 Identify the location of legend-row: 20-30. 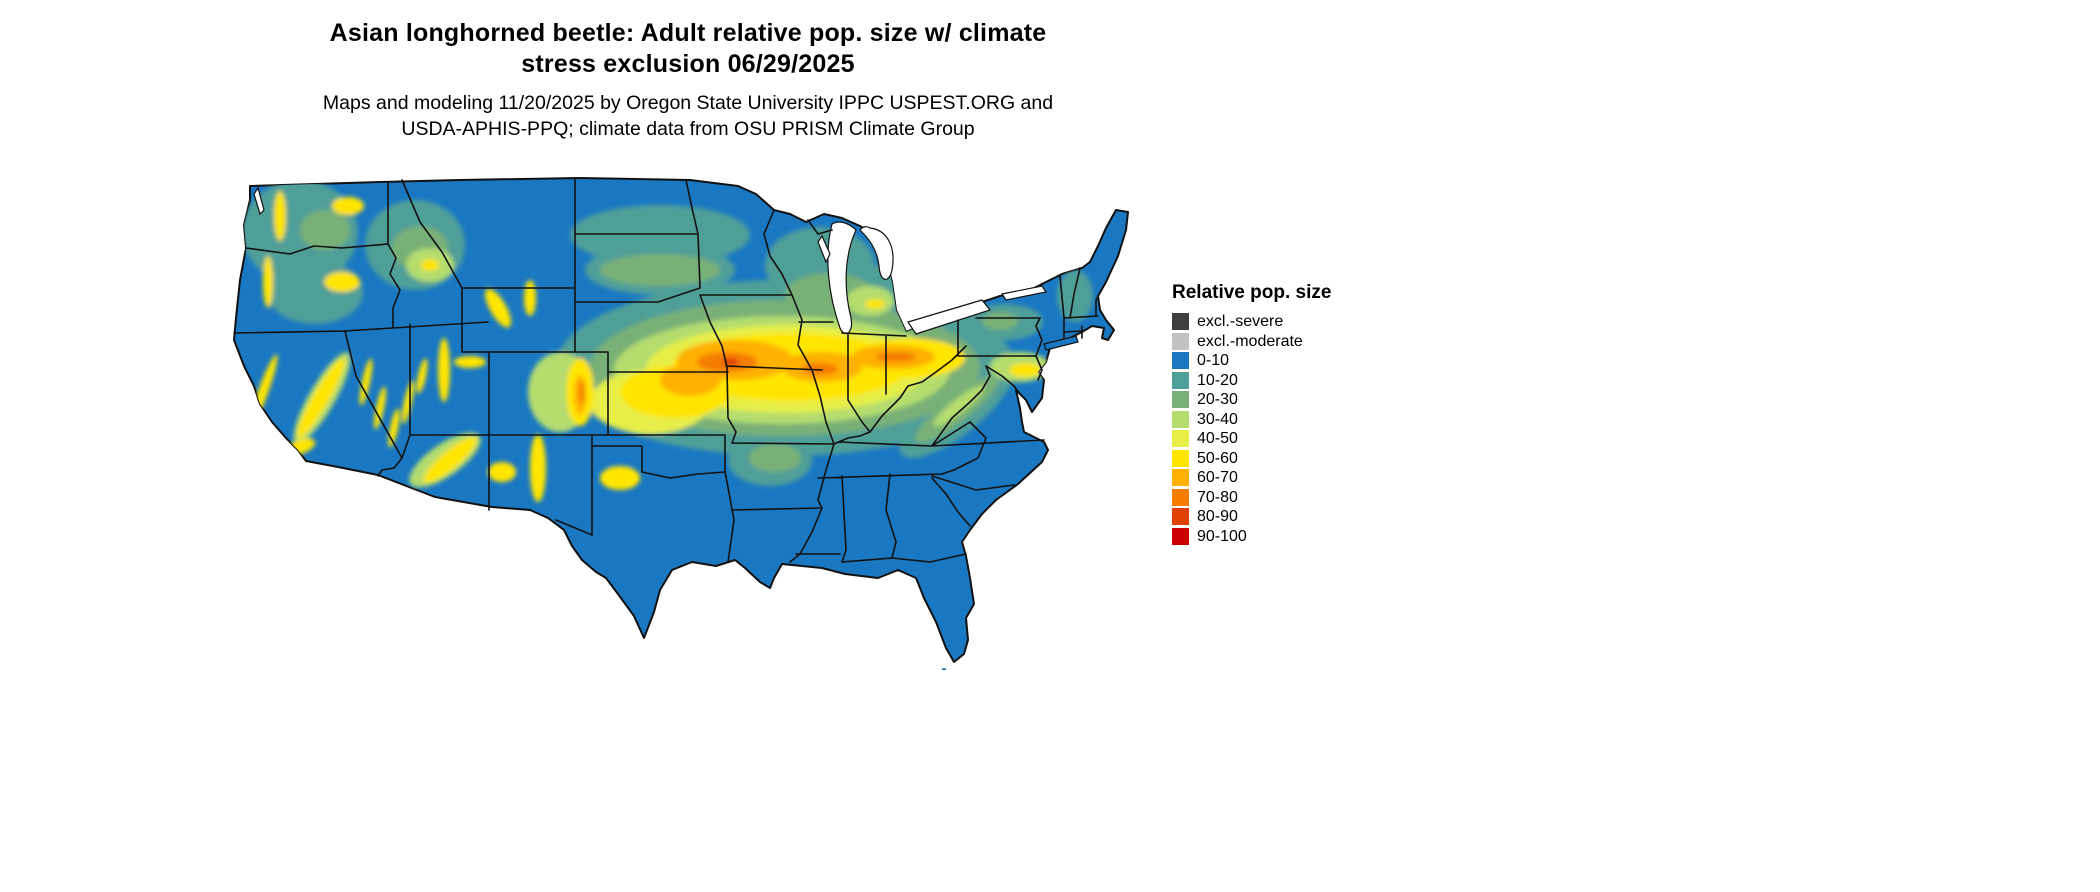
(1272, 400).